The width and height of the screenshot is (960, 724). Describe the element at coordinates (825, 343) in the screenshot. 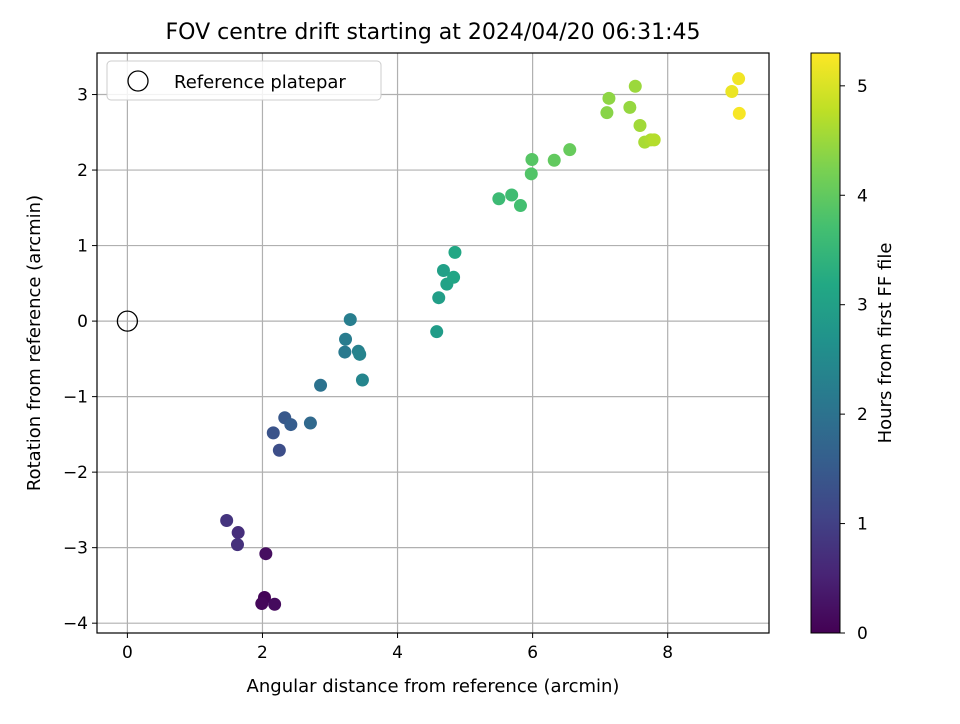

I see `colorbar` at that location.